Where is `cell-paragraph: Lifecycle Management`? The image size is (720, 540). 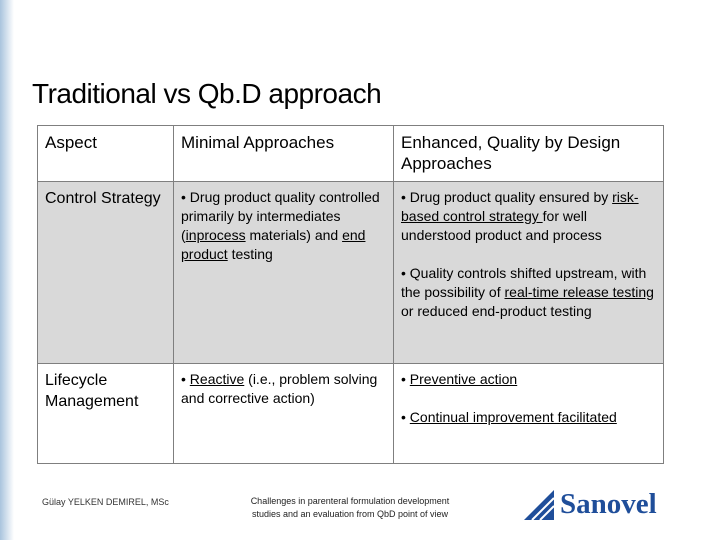 cell-paragraph: Lifecycle Management is located at coordinates (105, 391).